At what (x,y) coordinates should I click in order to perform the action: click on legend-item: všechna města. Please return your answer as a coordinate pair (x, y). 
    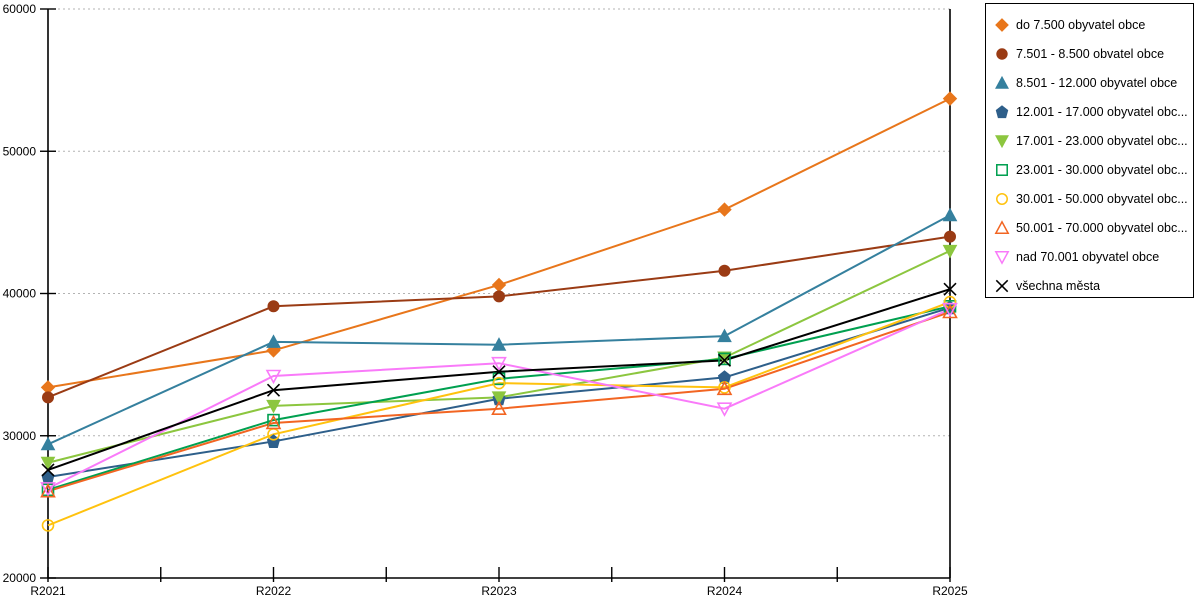
    Looking at the image, I should click on (1089, 285).